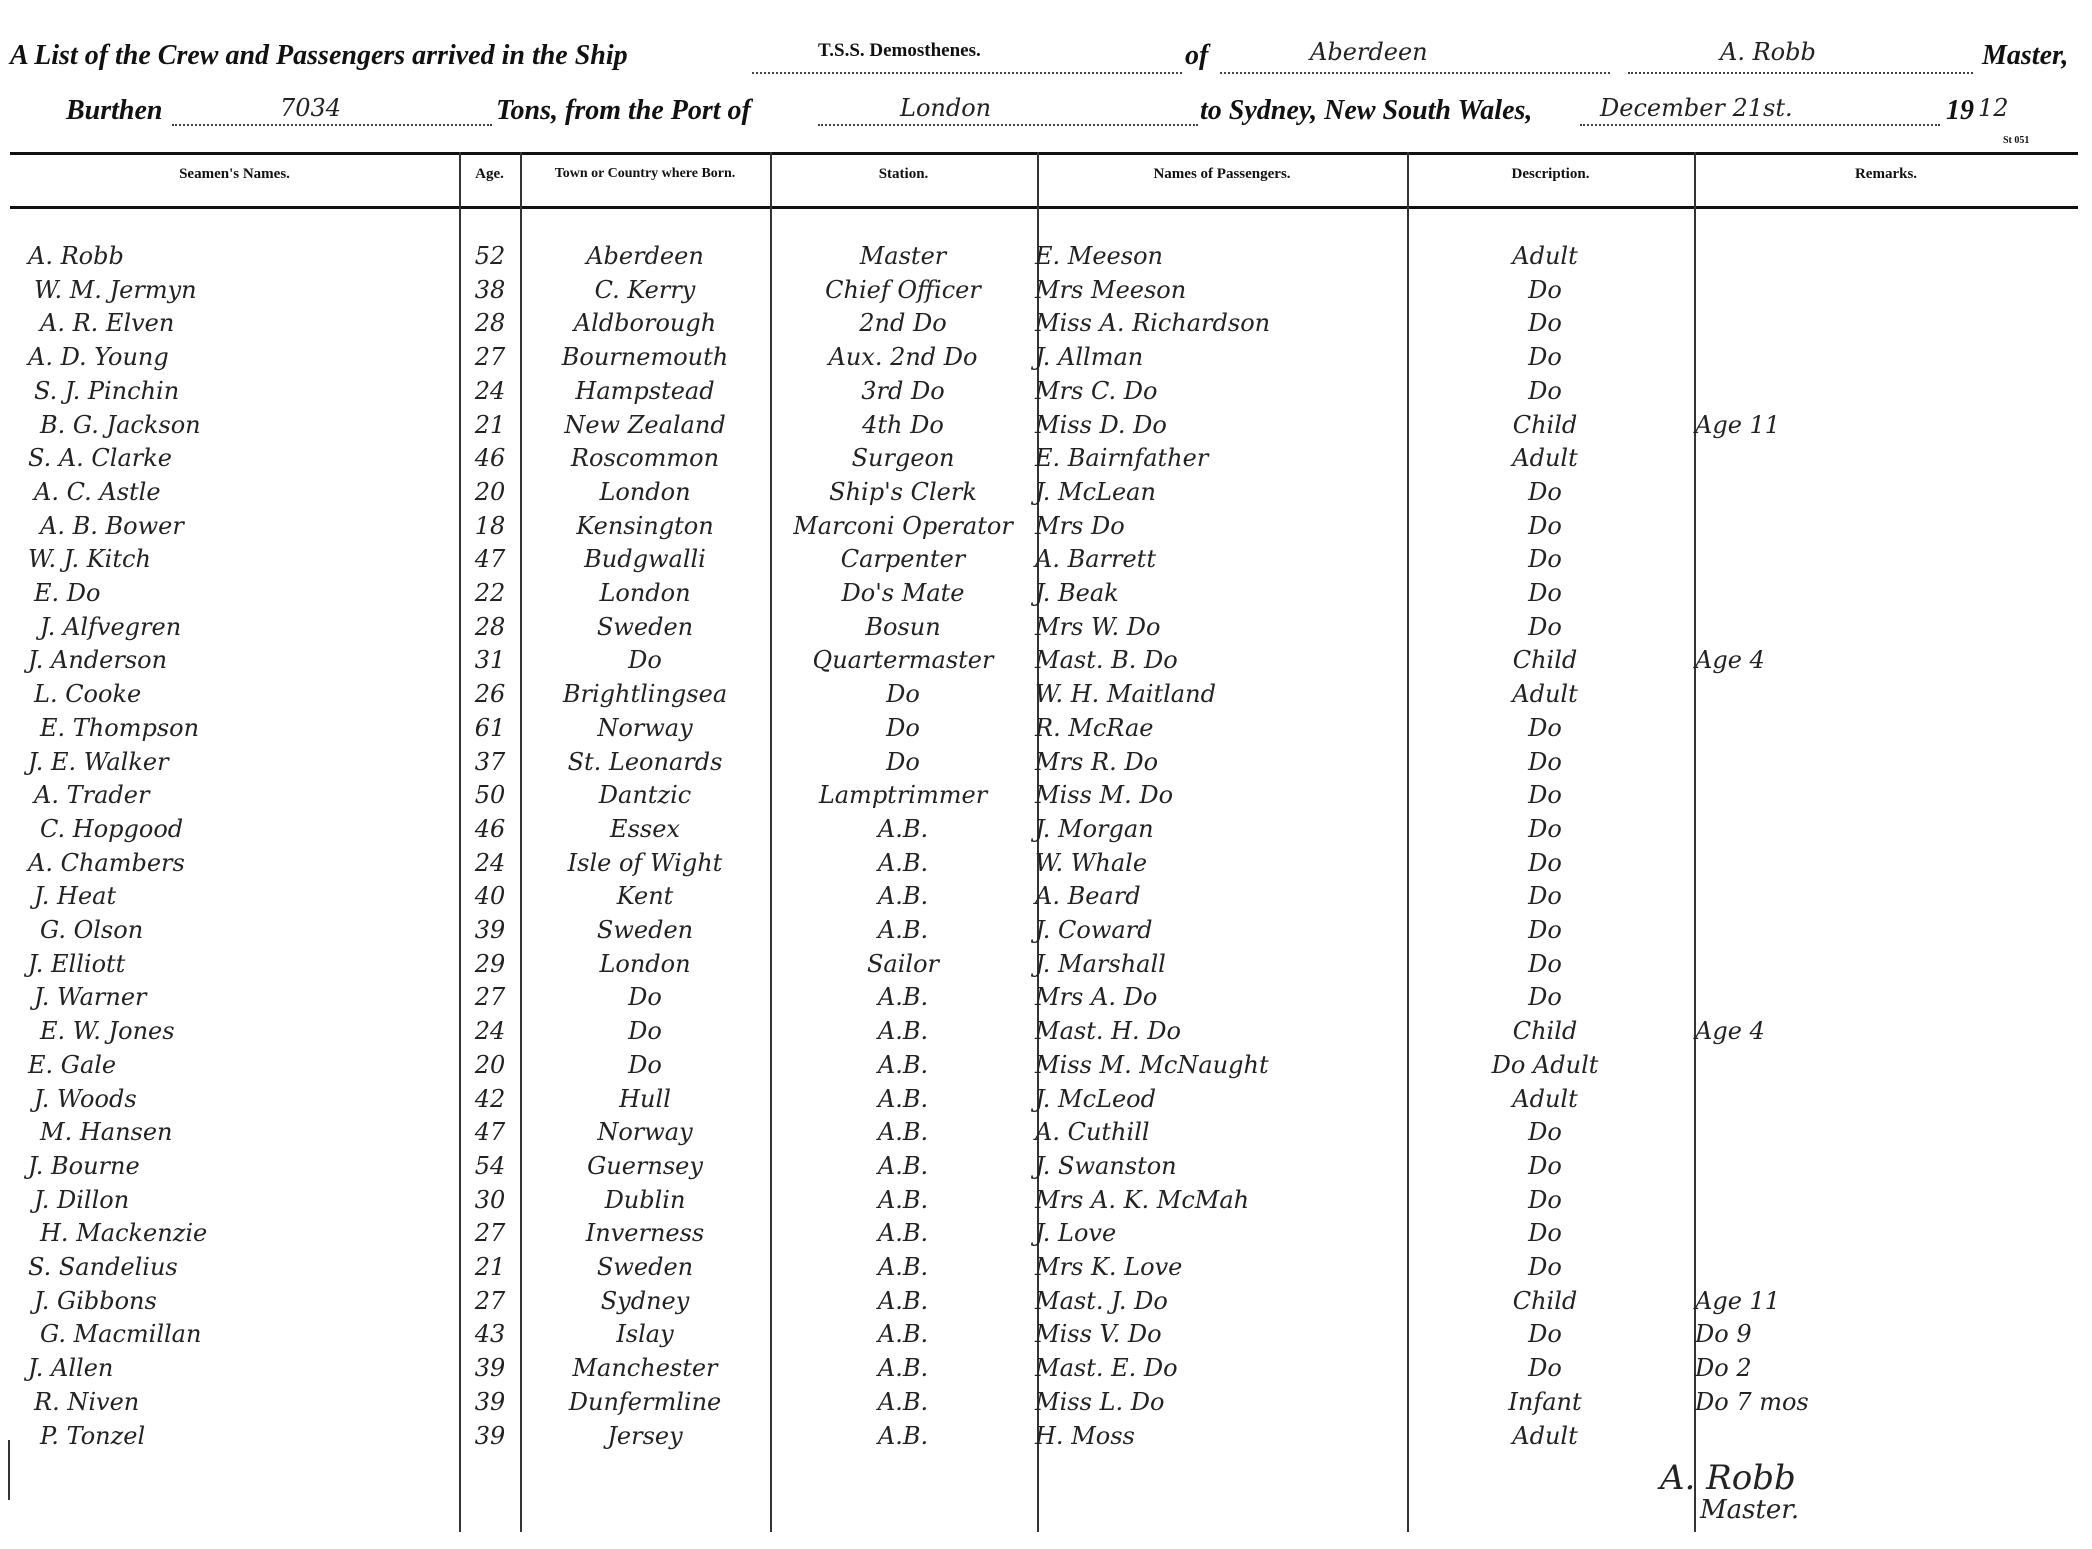  What do you see at coordinates (1099, 256) in the screenshot?
I see `cell-passenger: E. Meeson` at bounding box center [1099, 256].